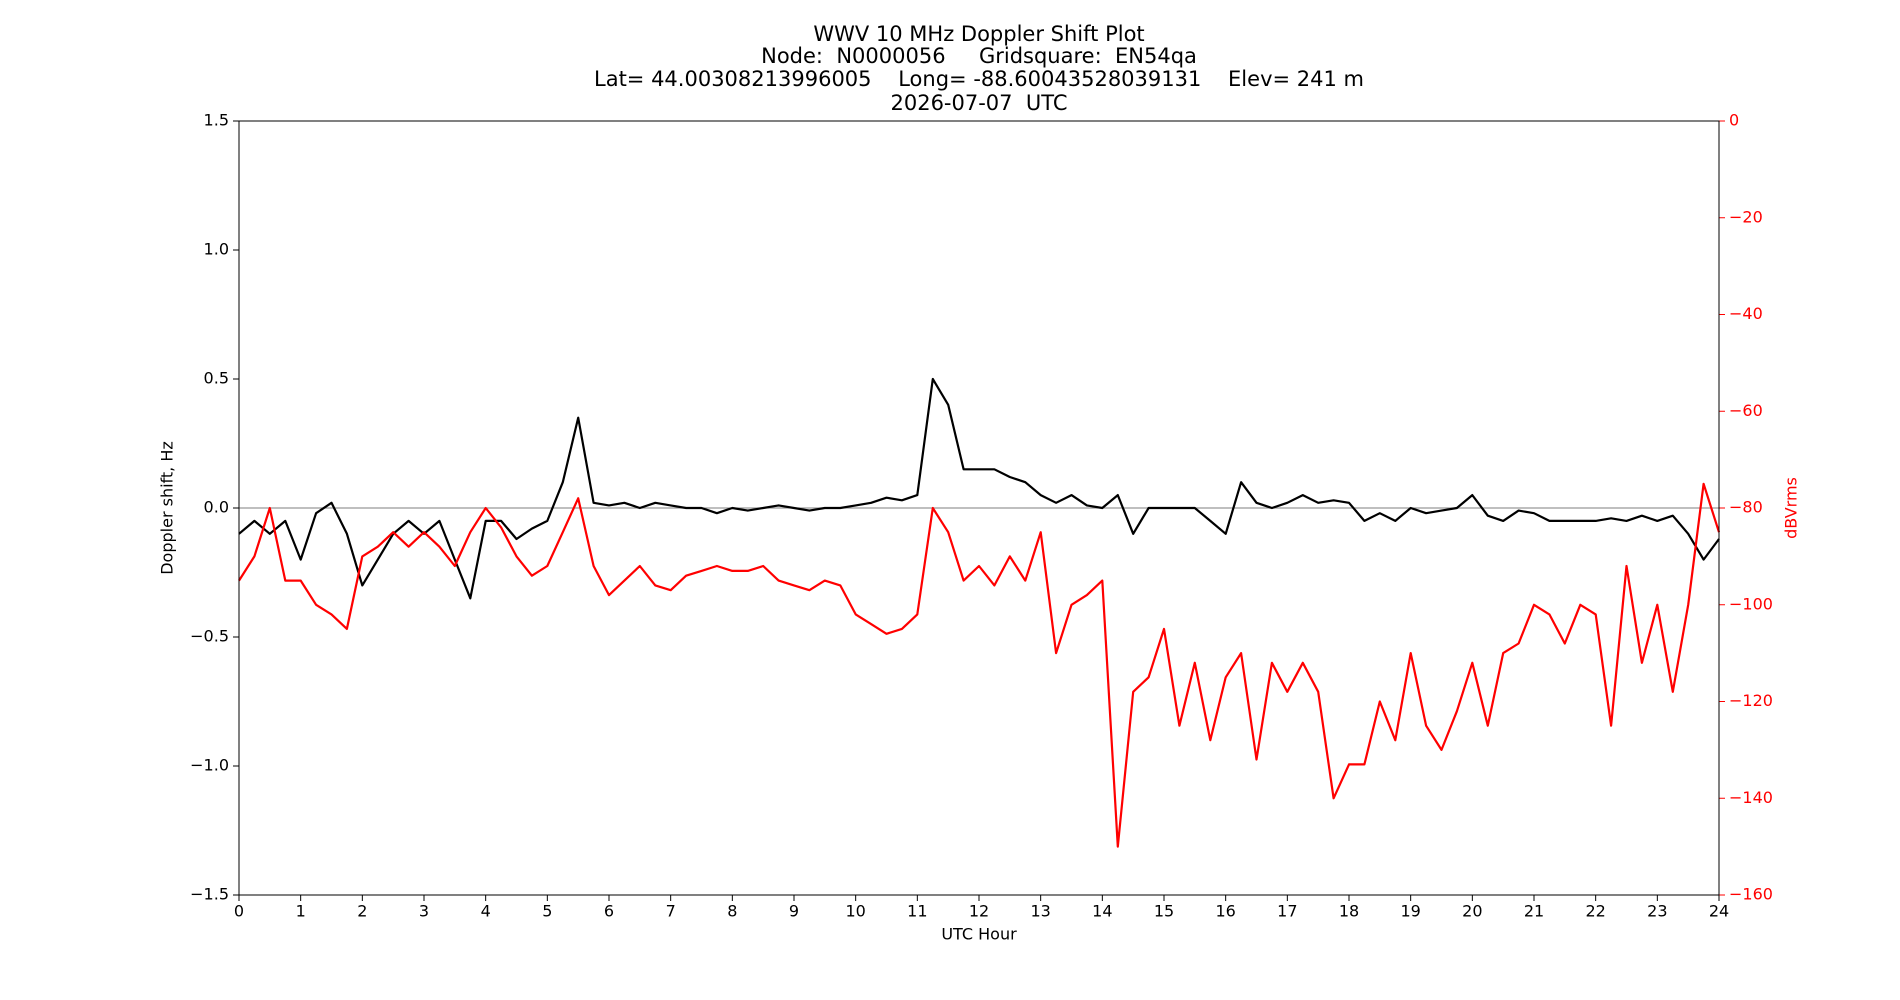  Describe the element at coordinates (216, 249) in the screenshot. I see `y-tick-label: 1.0` at that location.